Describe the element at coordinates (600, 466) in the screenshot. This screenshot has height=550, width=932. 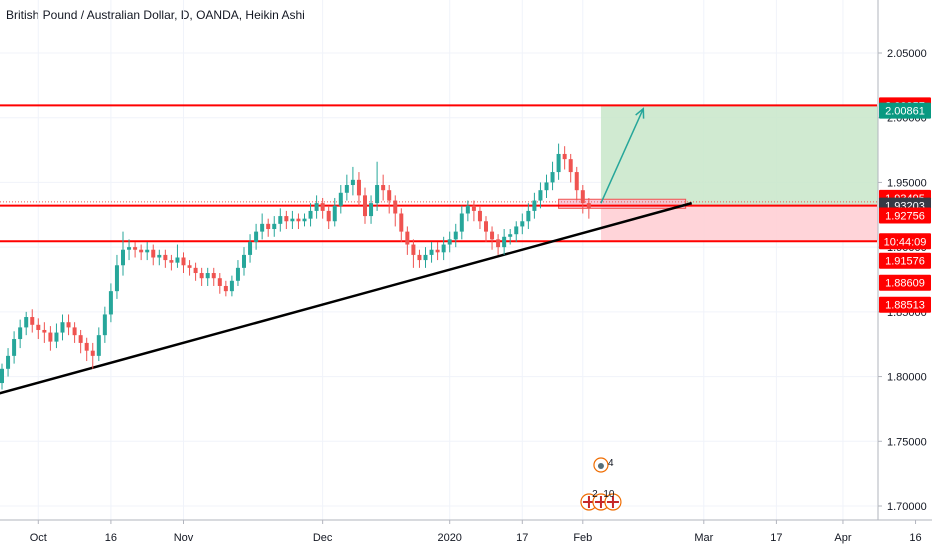
I see `avatar-icon` at that location.